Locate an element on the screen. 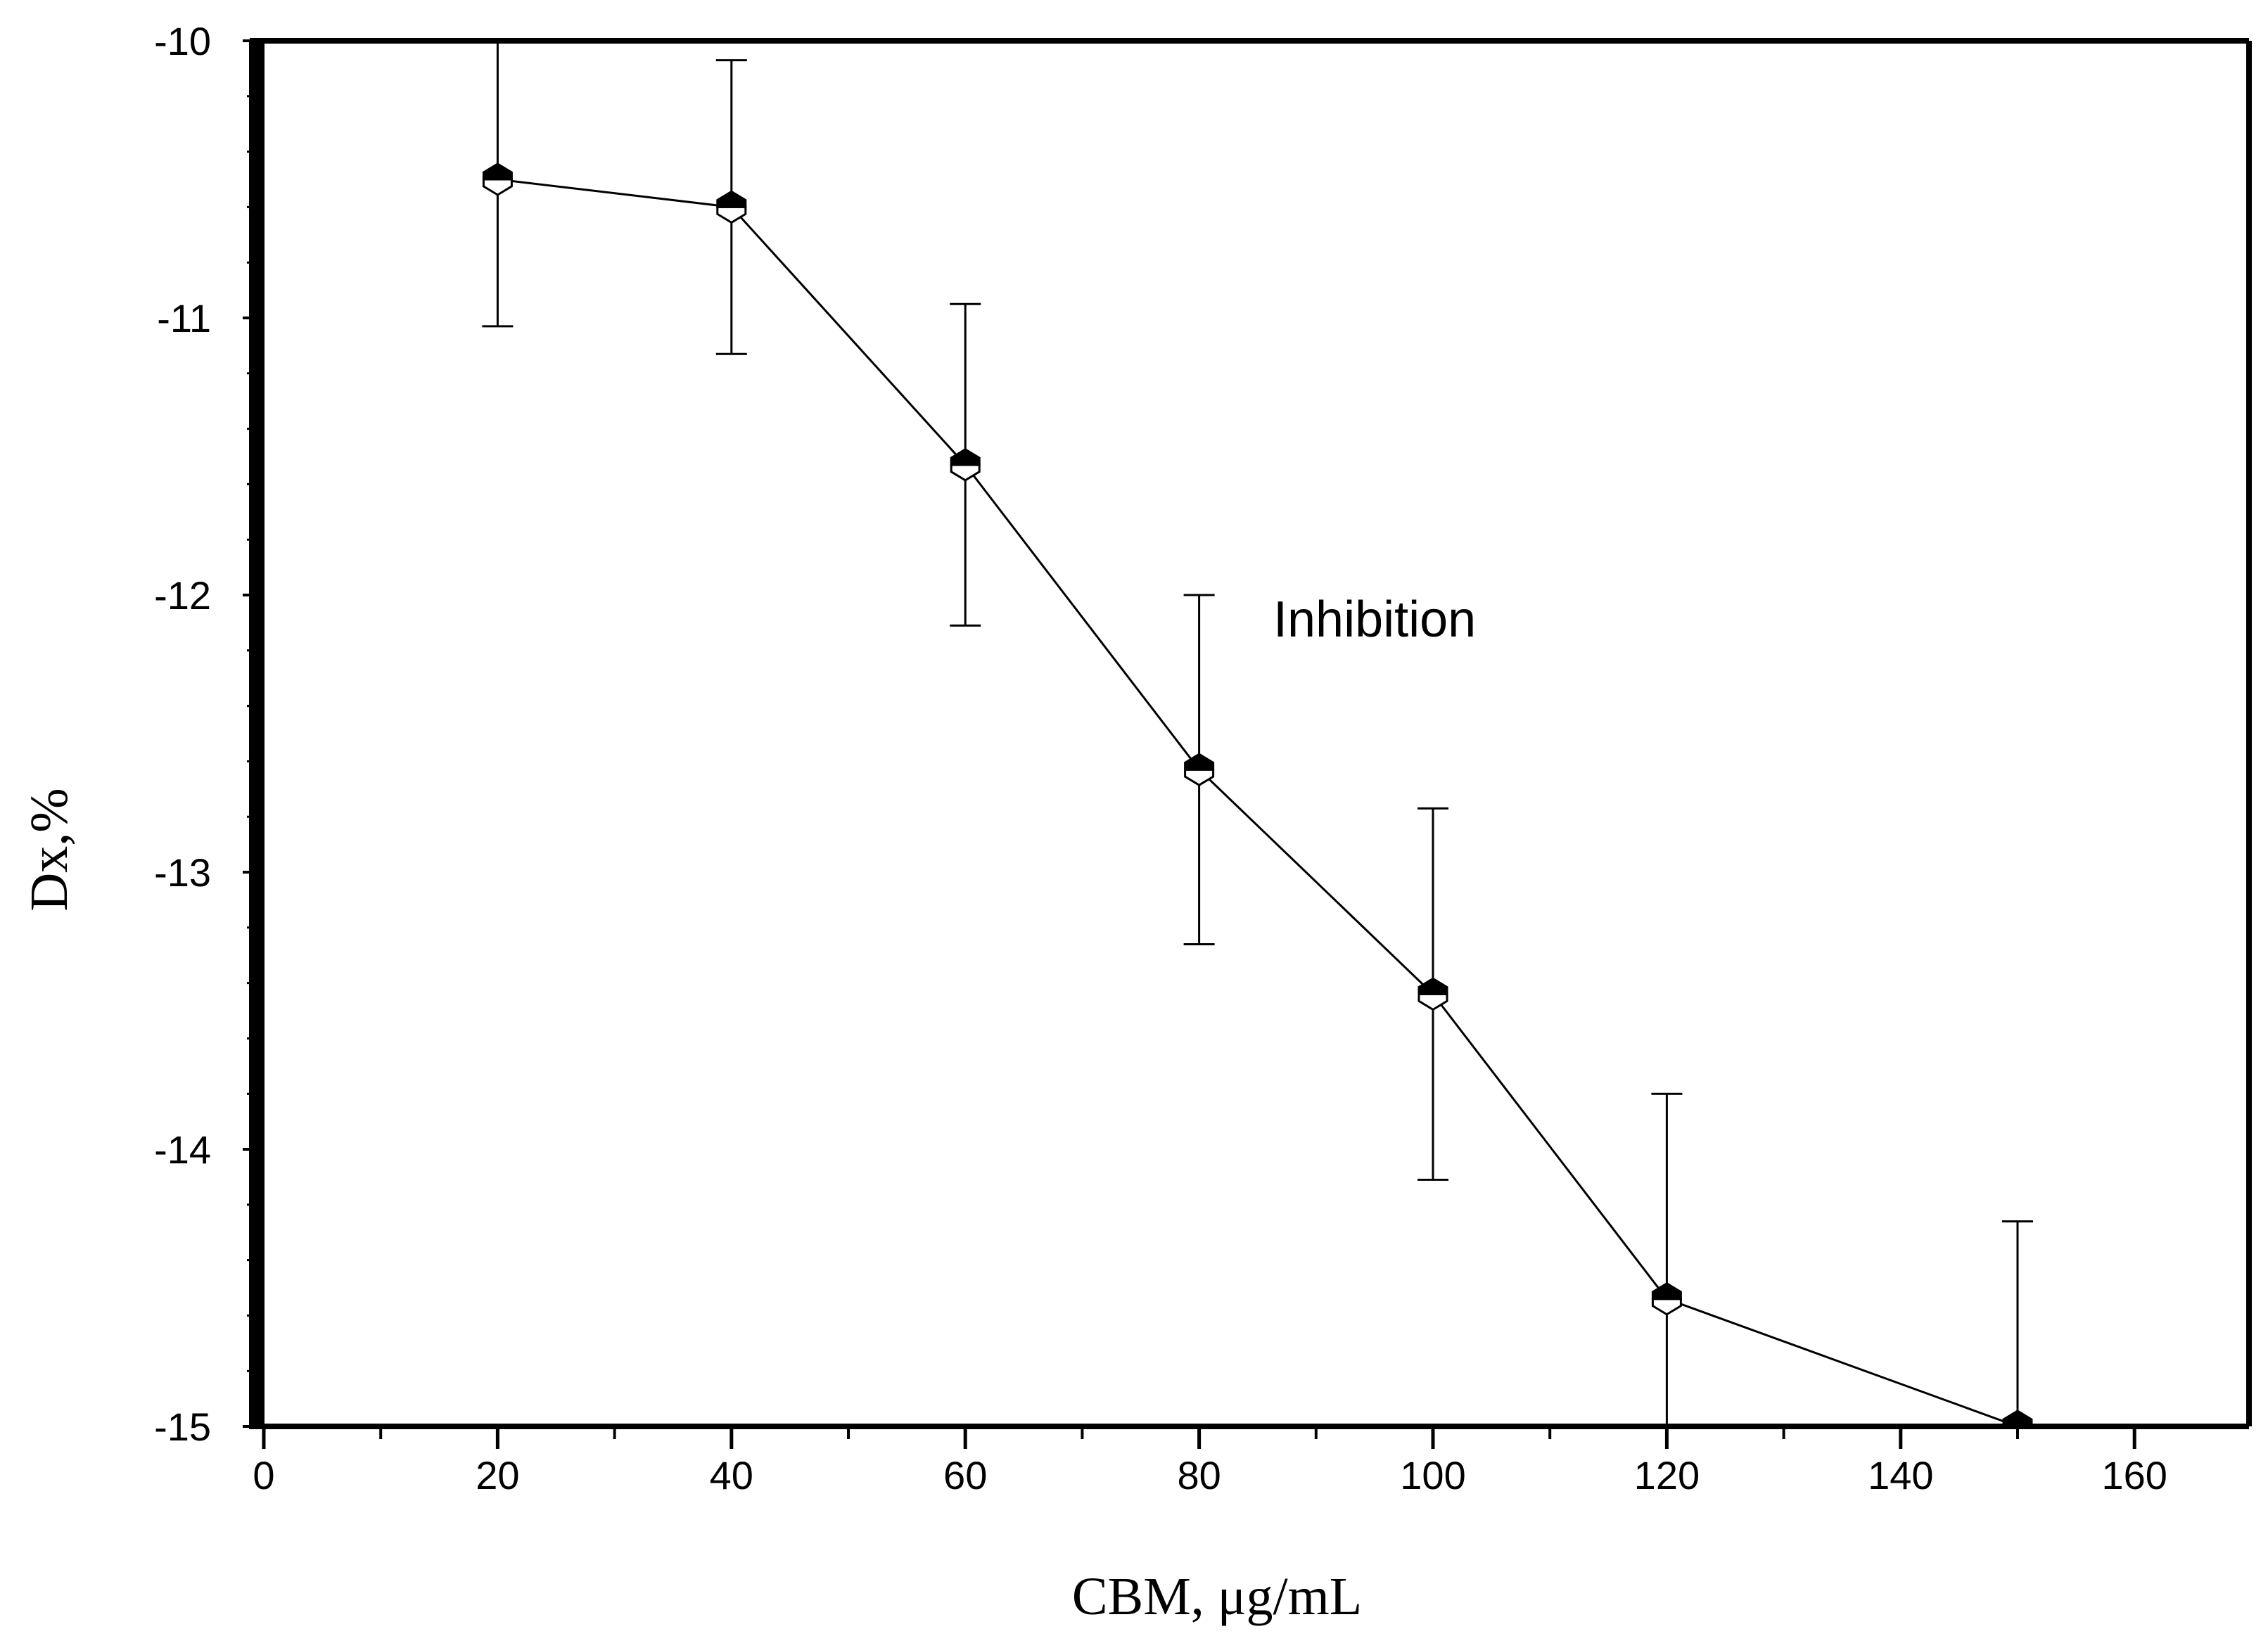 Image resolution: width=2268 pixels, height=1636 pixels. x-tick-label: 160 is located at coordinates (2134, 1475).